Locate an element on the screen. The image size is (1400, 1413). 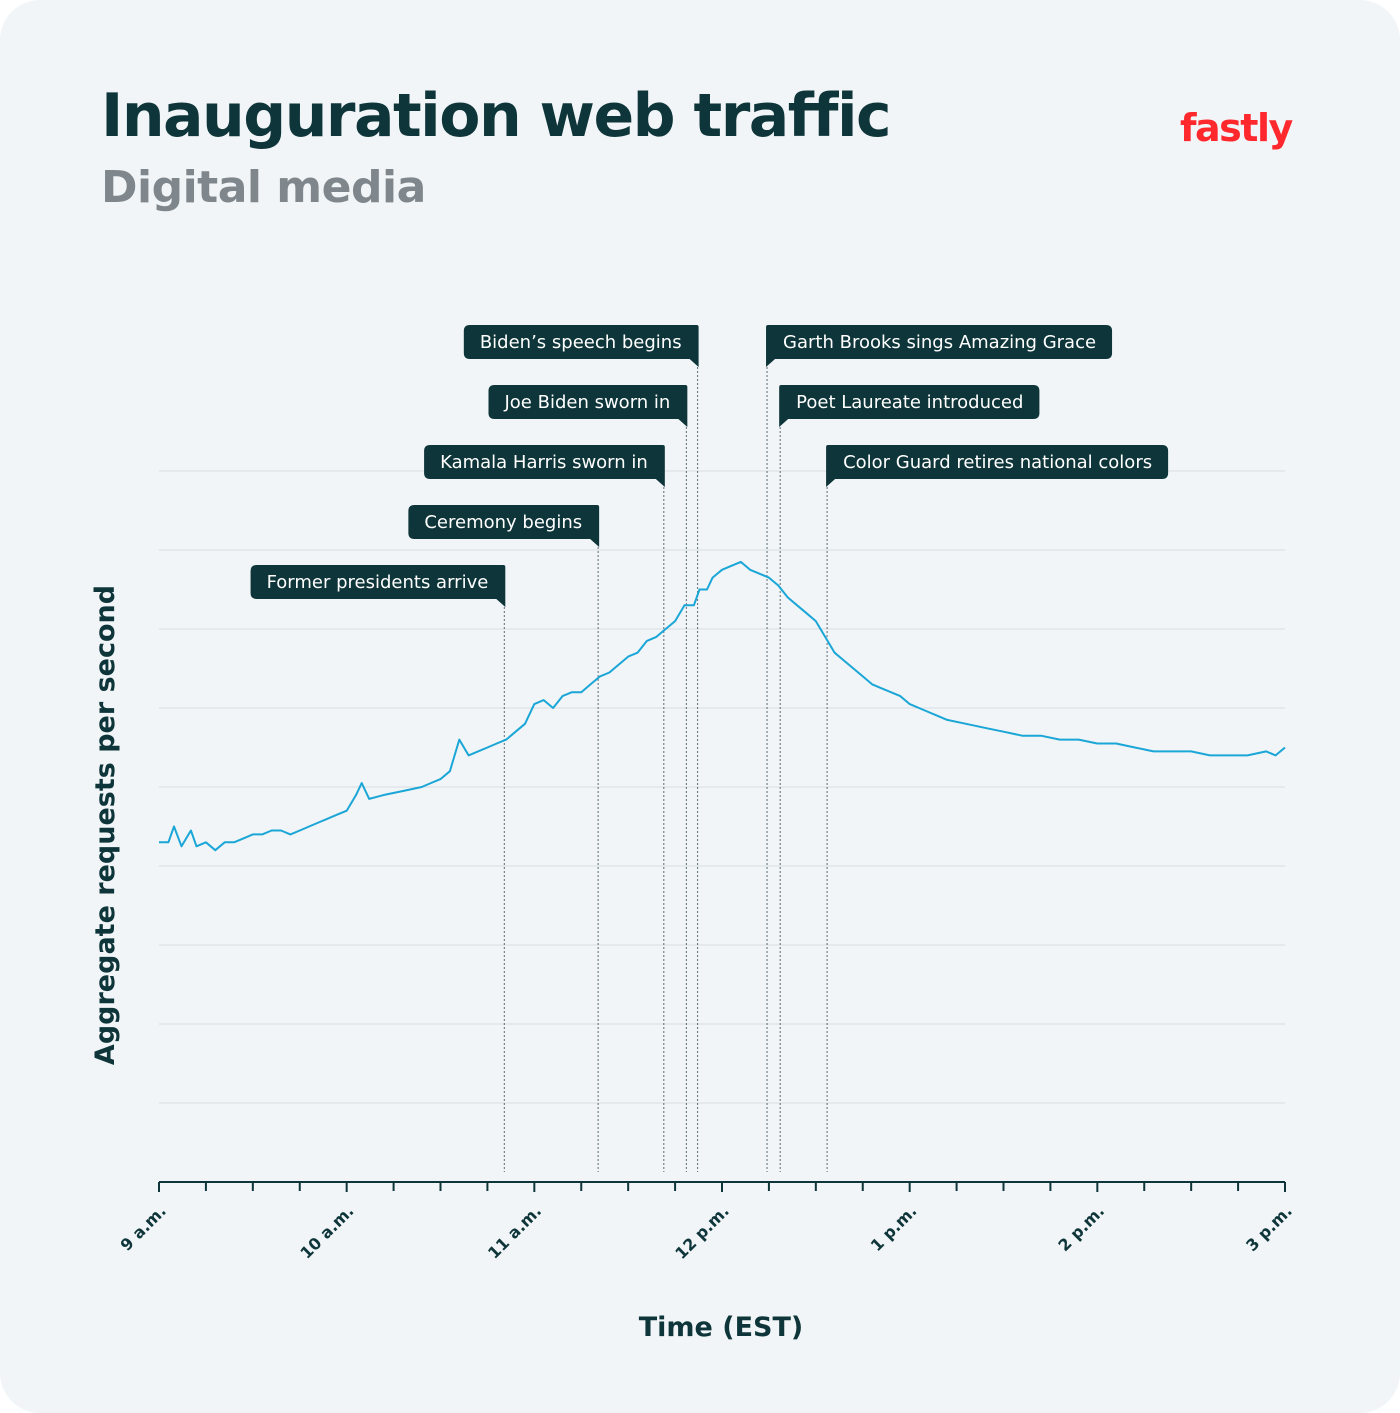
fastly-logo: fastly is located at coordinates (1236, 128).